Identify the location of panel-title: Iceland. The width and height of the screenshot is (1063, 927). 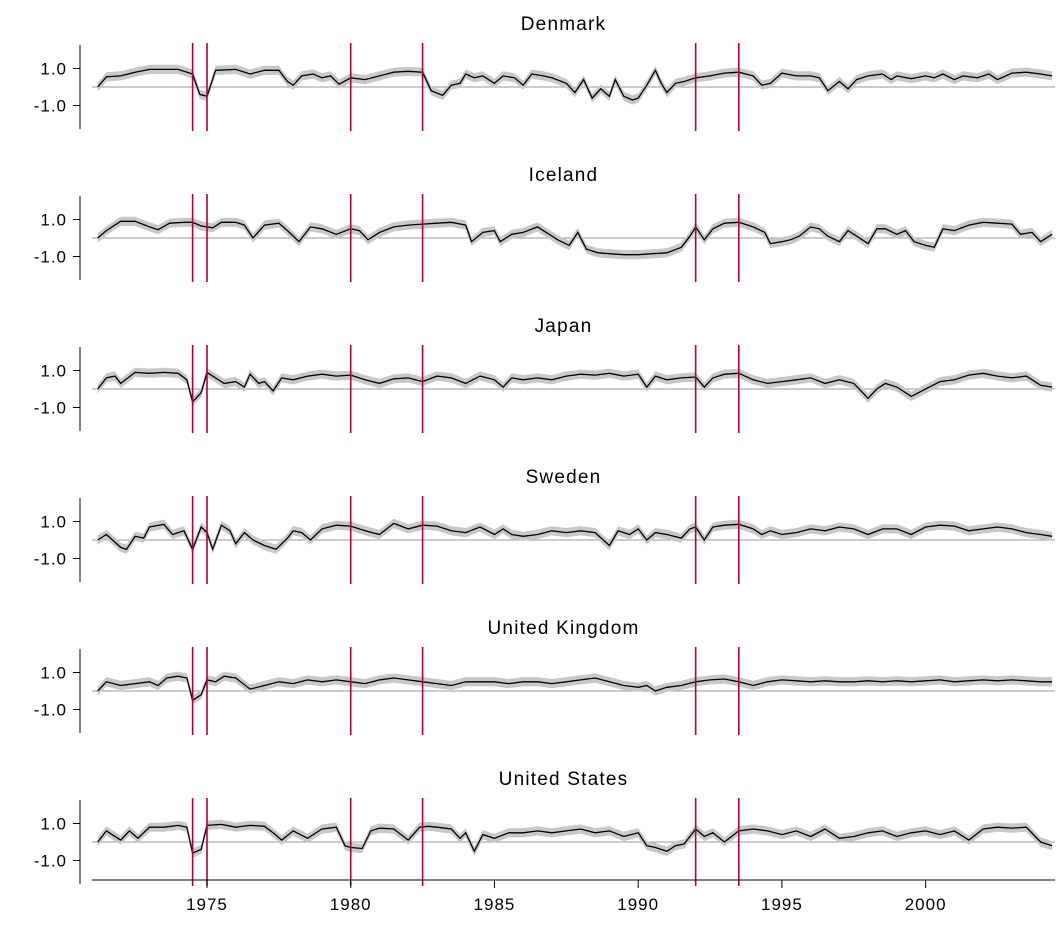
(564, 175).